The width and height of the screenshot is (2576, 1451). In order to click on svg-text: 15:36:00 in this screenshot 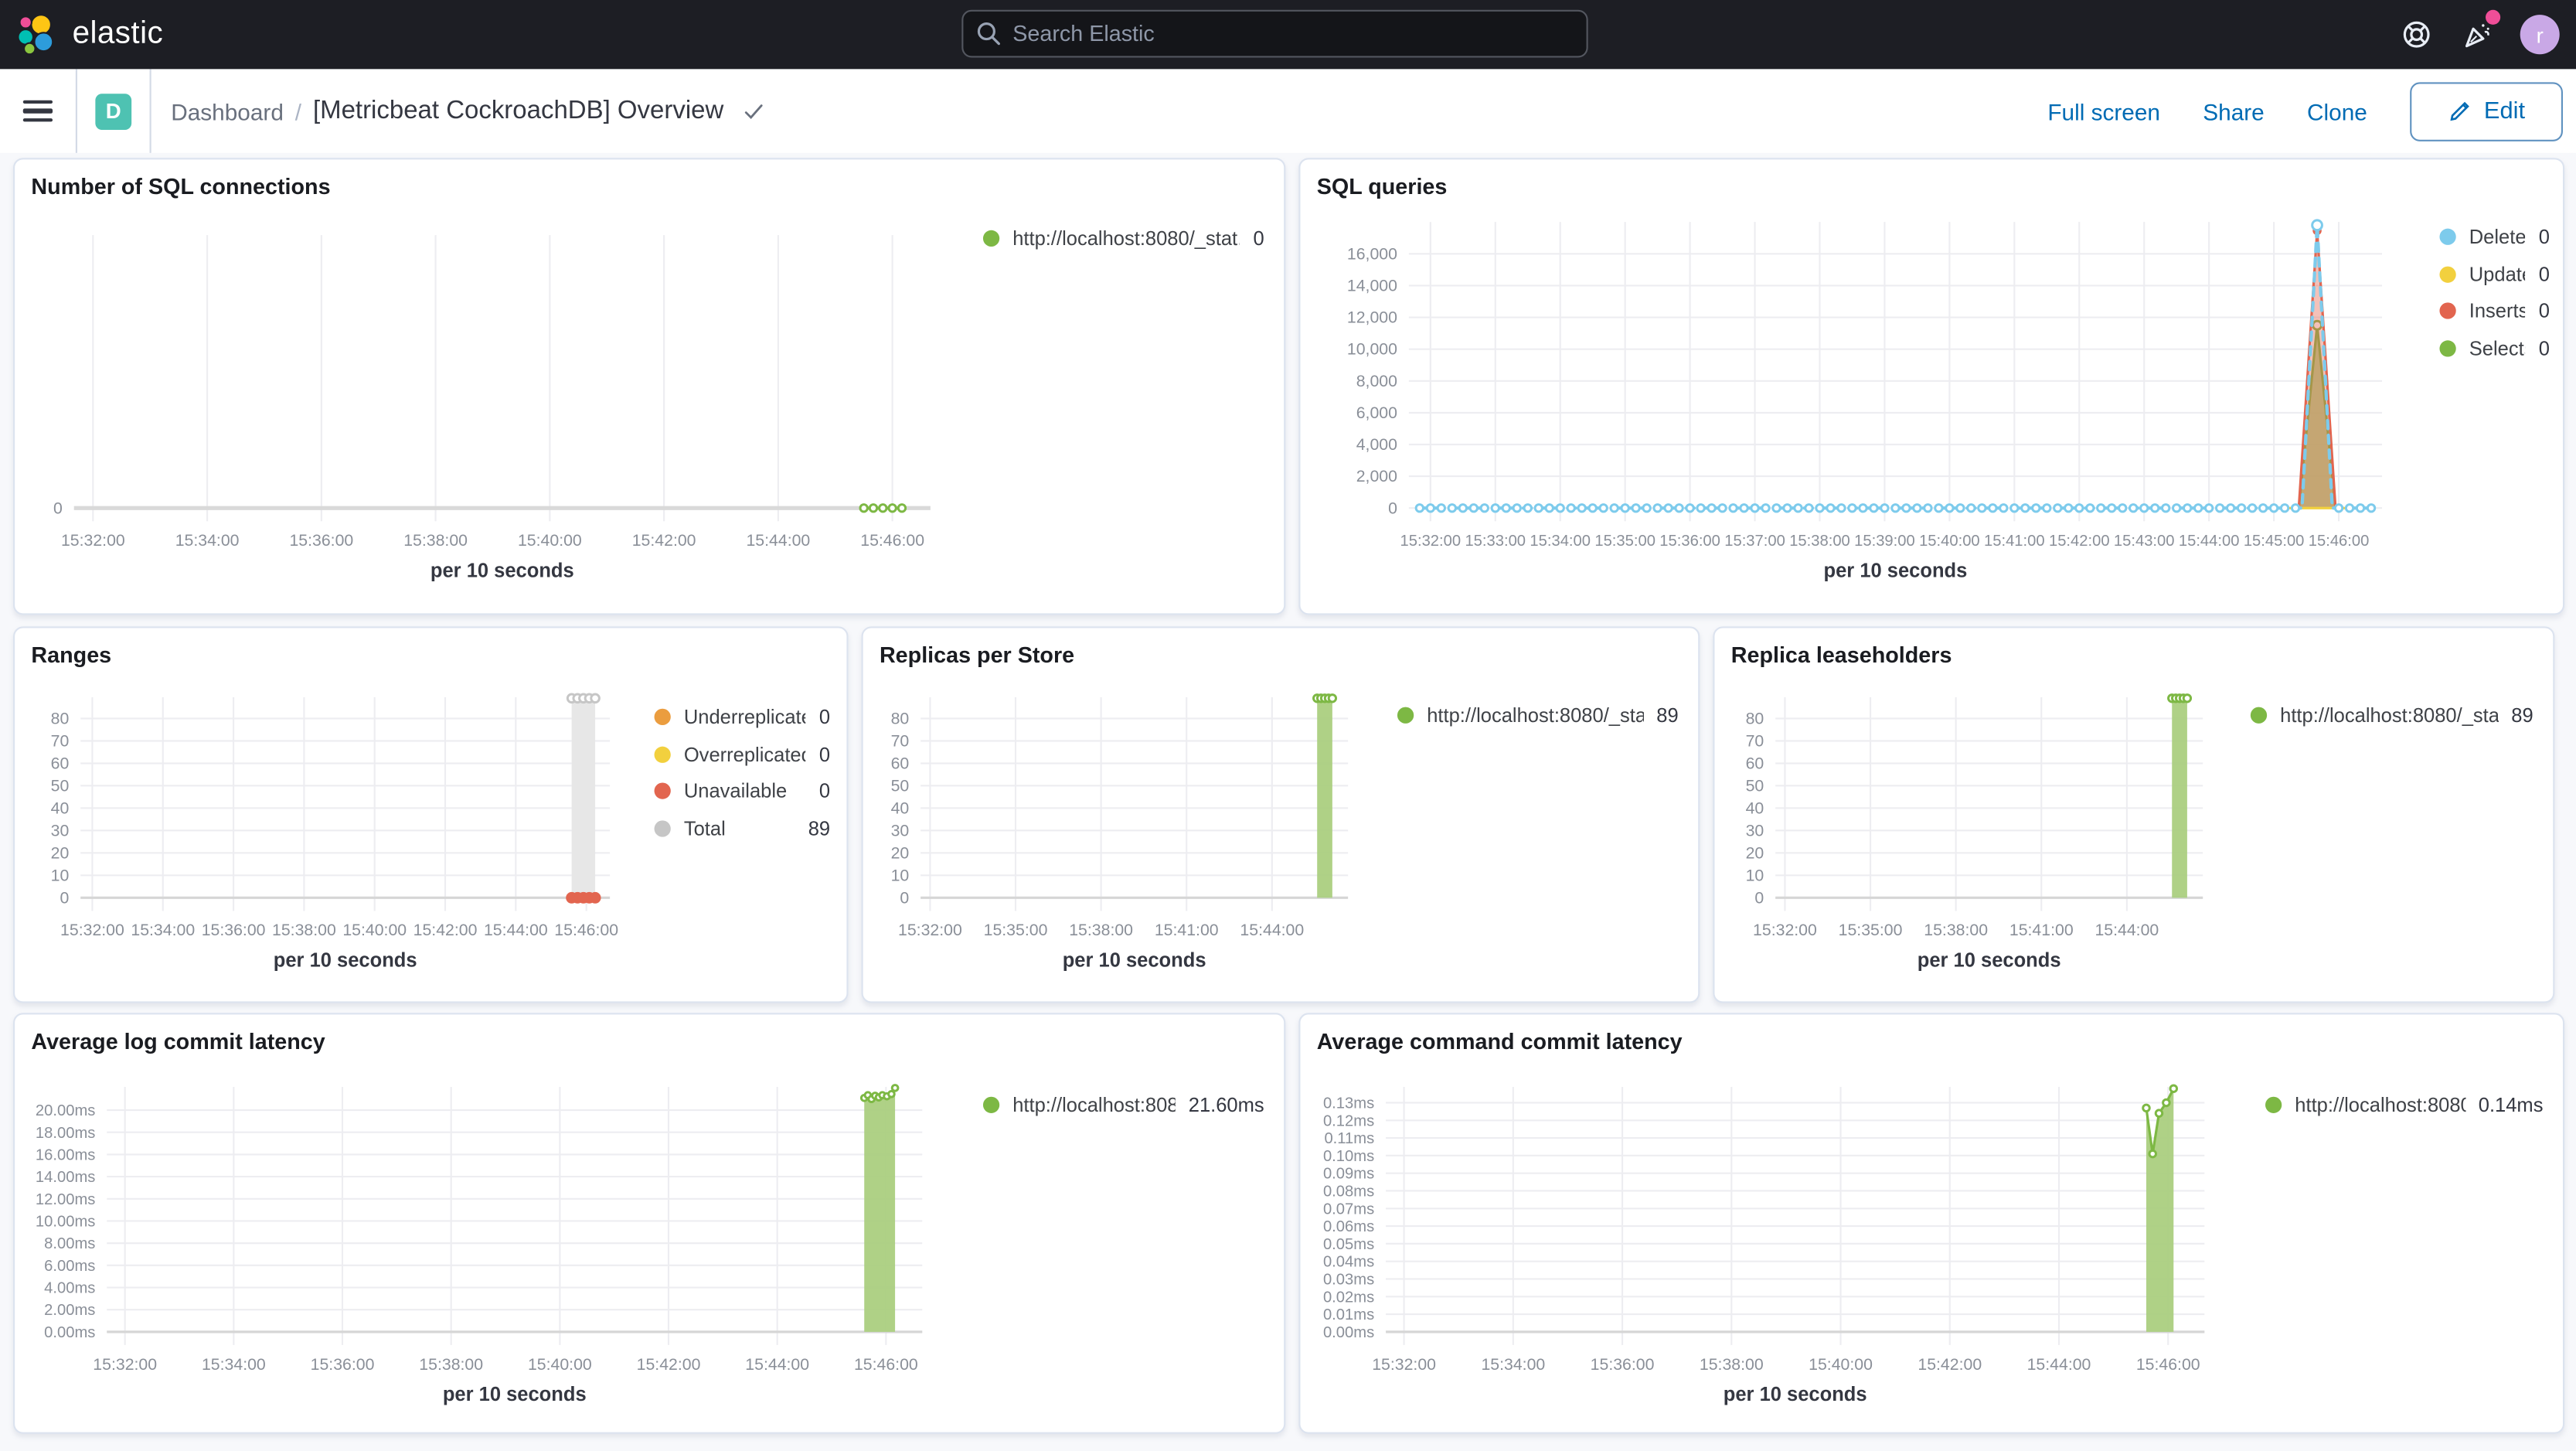, I will do `click(1689, 541)`.